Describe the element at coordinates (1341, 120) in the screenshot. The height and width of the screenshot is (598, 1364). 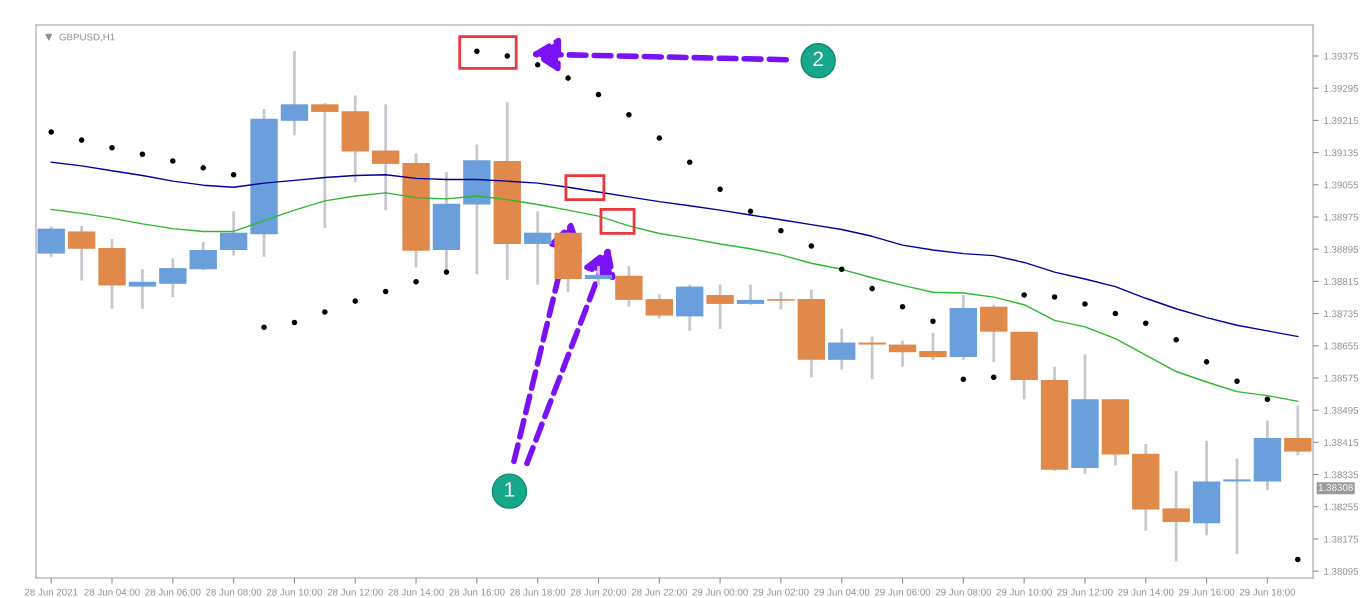
I see `y-tick-label: 1.39215` at that location.